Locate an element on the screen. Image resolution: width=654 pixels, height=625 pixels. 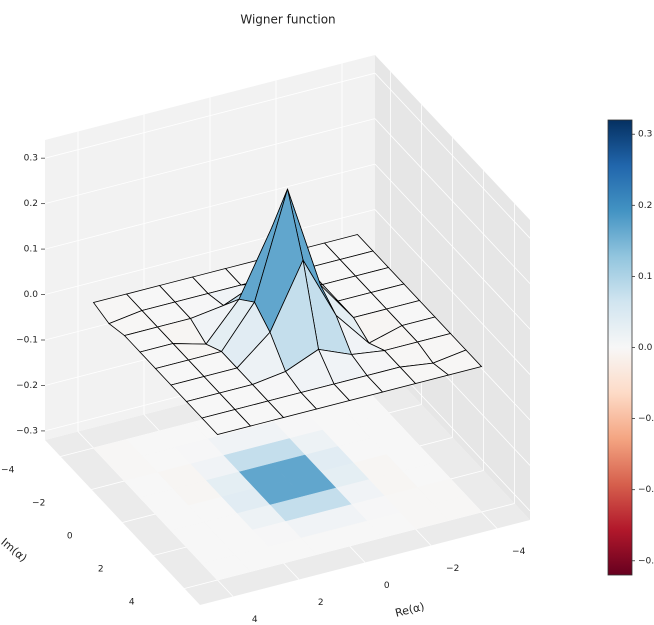
x-axis-label: Re(α) is located at coordinates (410, 610).